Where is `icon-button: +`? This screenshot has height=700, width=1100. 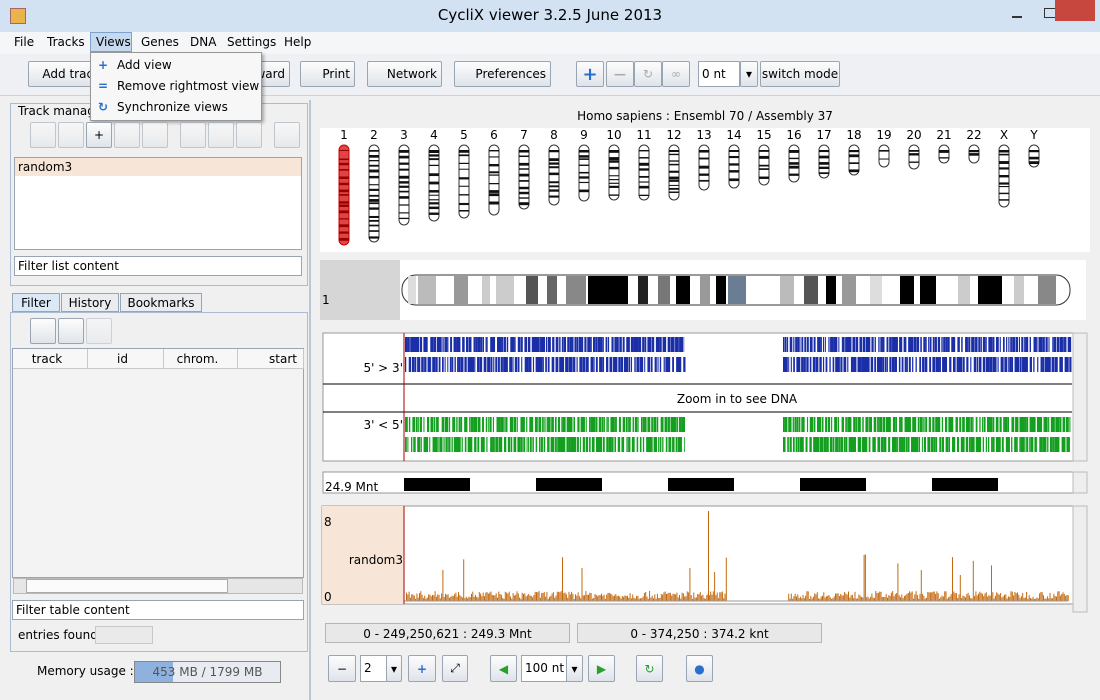
icon-button: + is located at coordinates (99, 135).